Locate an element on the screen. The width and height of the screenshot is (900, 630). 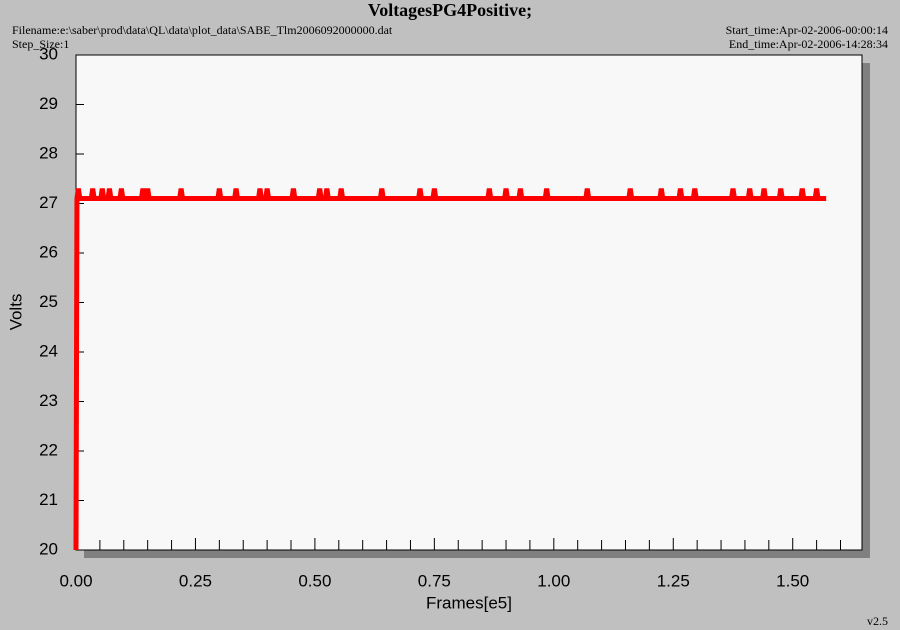
x-tick-label: 0.75 is located at coordinates (434, 580).